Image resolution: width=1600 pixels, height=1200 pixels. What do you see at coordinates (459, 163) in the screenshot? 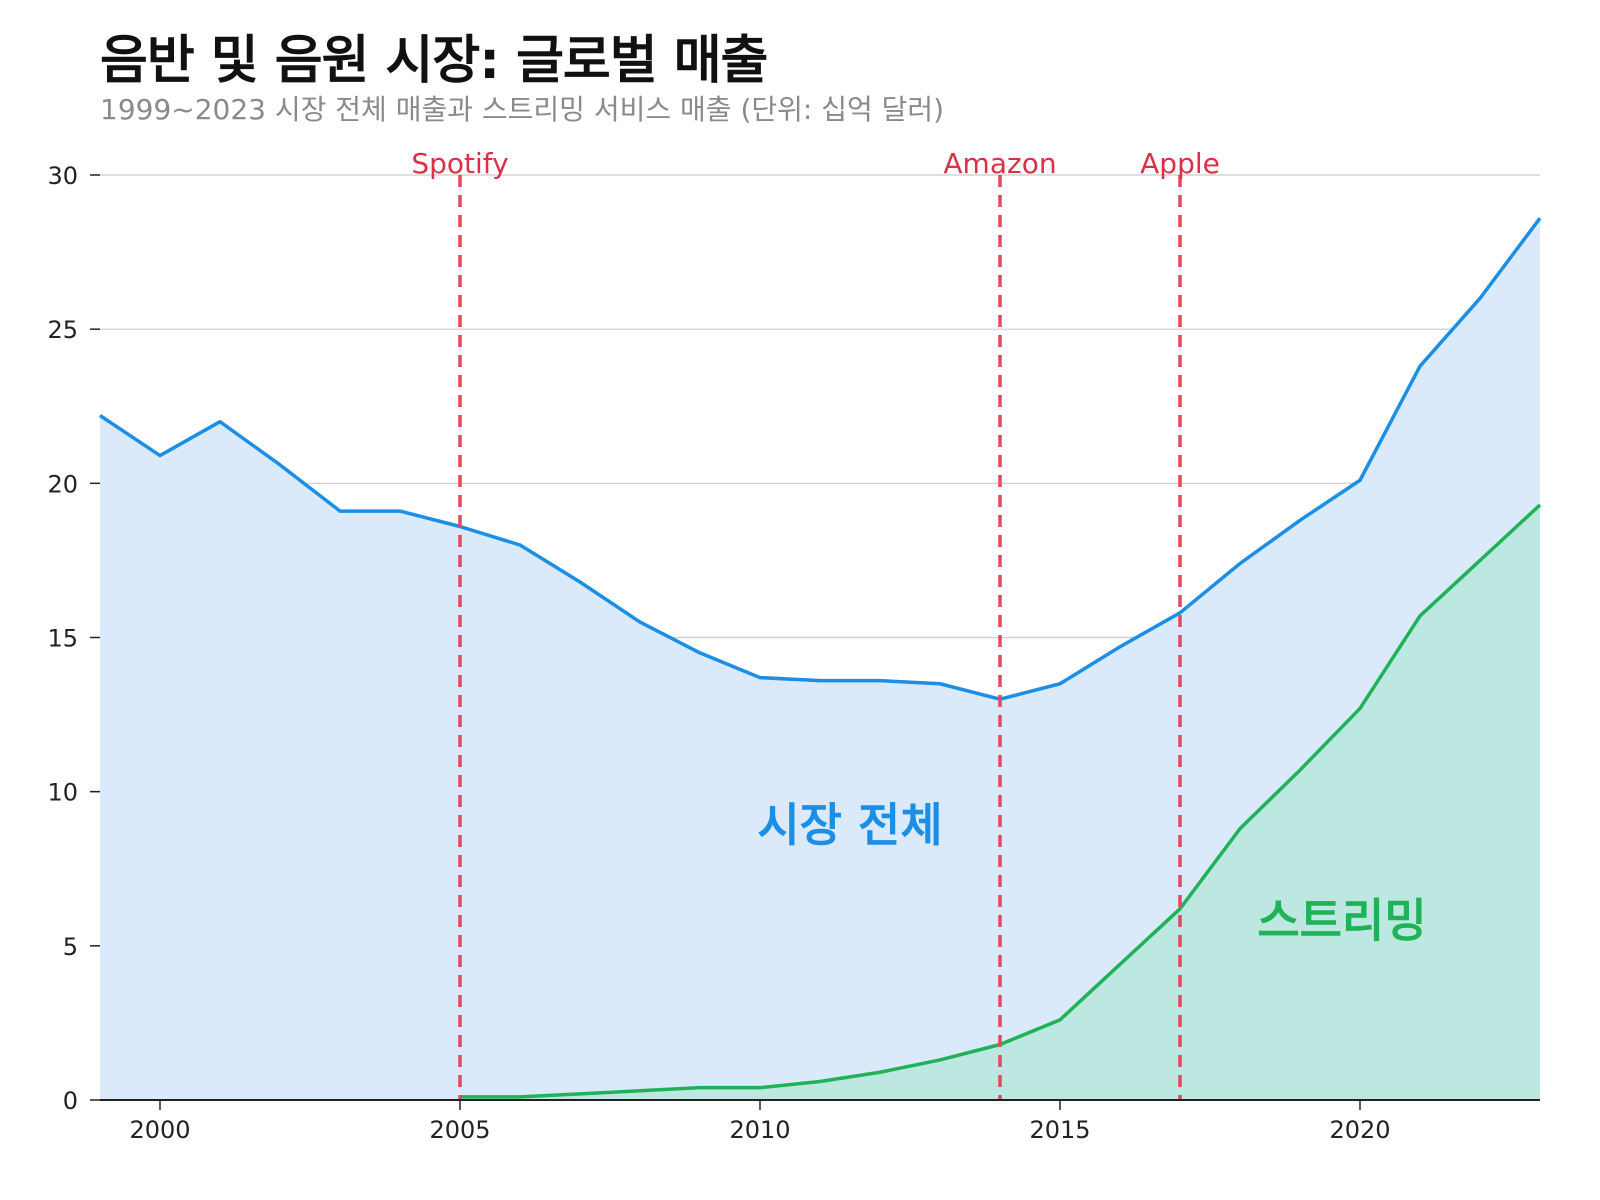
I see `event-label-spotify: Spotify` at bounding box center [459, 163].